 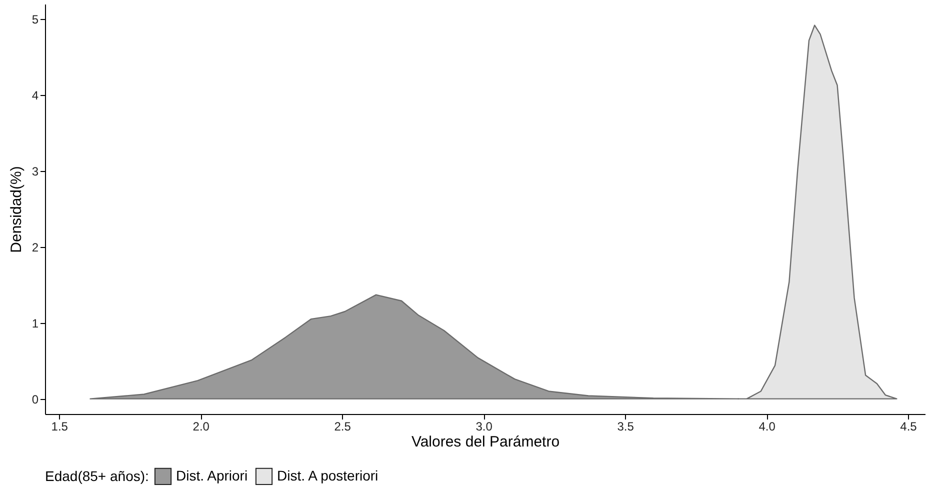 I want to click on x-tick-label: 3.0, so click(x=484, y=427).